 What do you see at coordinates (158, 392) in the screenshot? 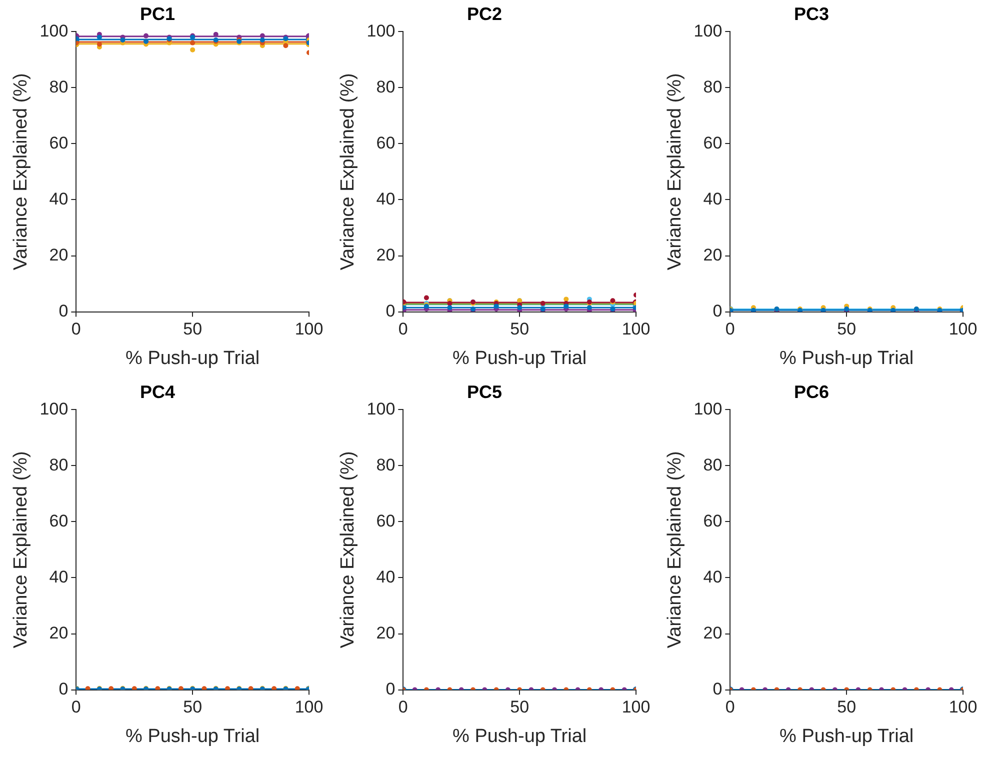
I see `chart-title: PC4` at bounding box center [158, 392].